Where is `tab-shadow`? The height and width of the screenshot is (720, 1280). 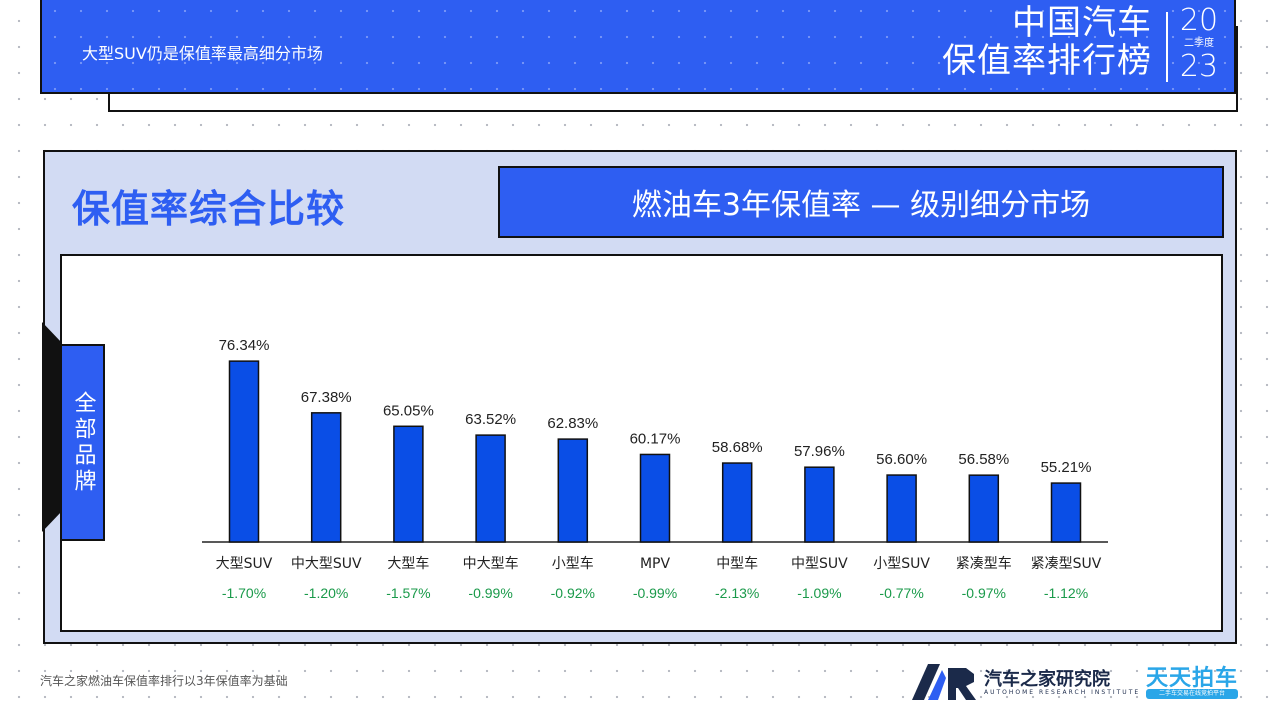 tab-shadow is located at coordinates (52, 427).